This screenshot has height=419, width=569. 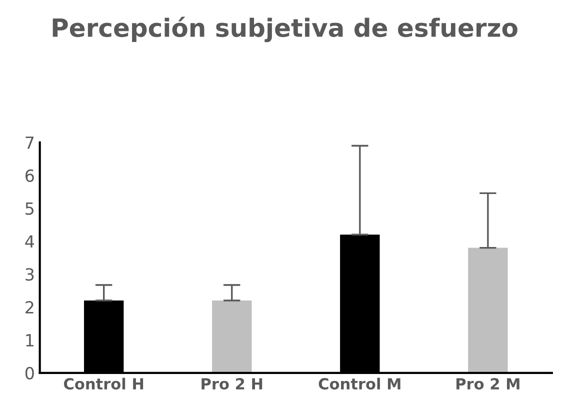 I want to click on x-tick-label: Control M, so click(x=359, y=384).